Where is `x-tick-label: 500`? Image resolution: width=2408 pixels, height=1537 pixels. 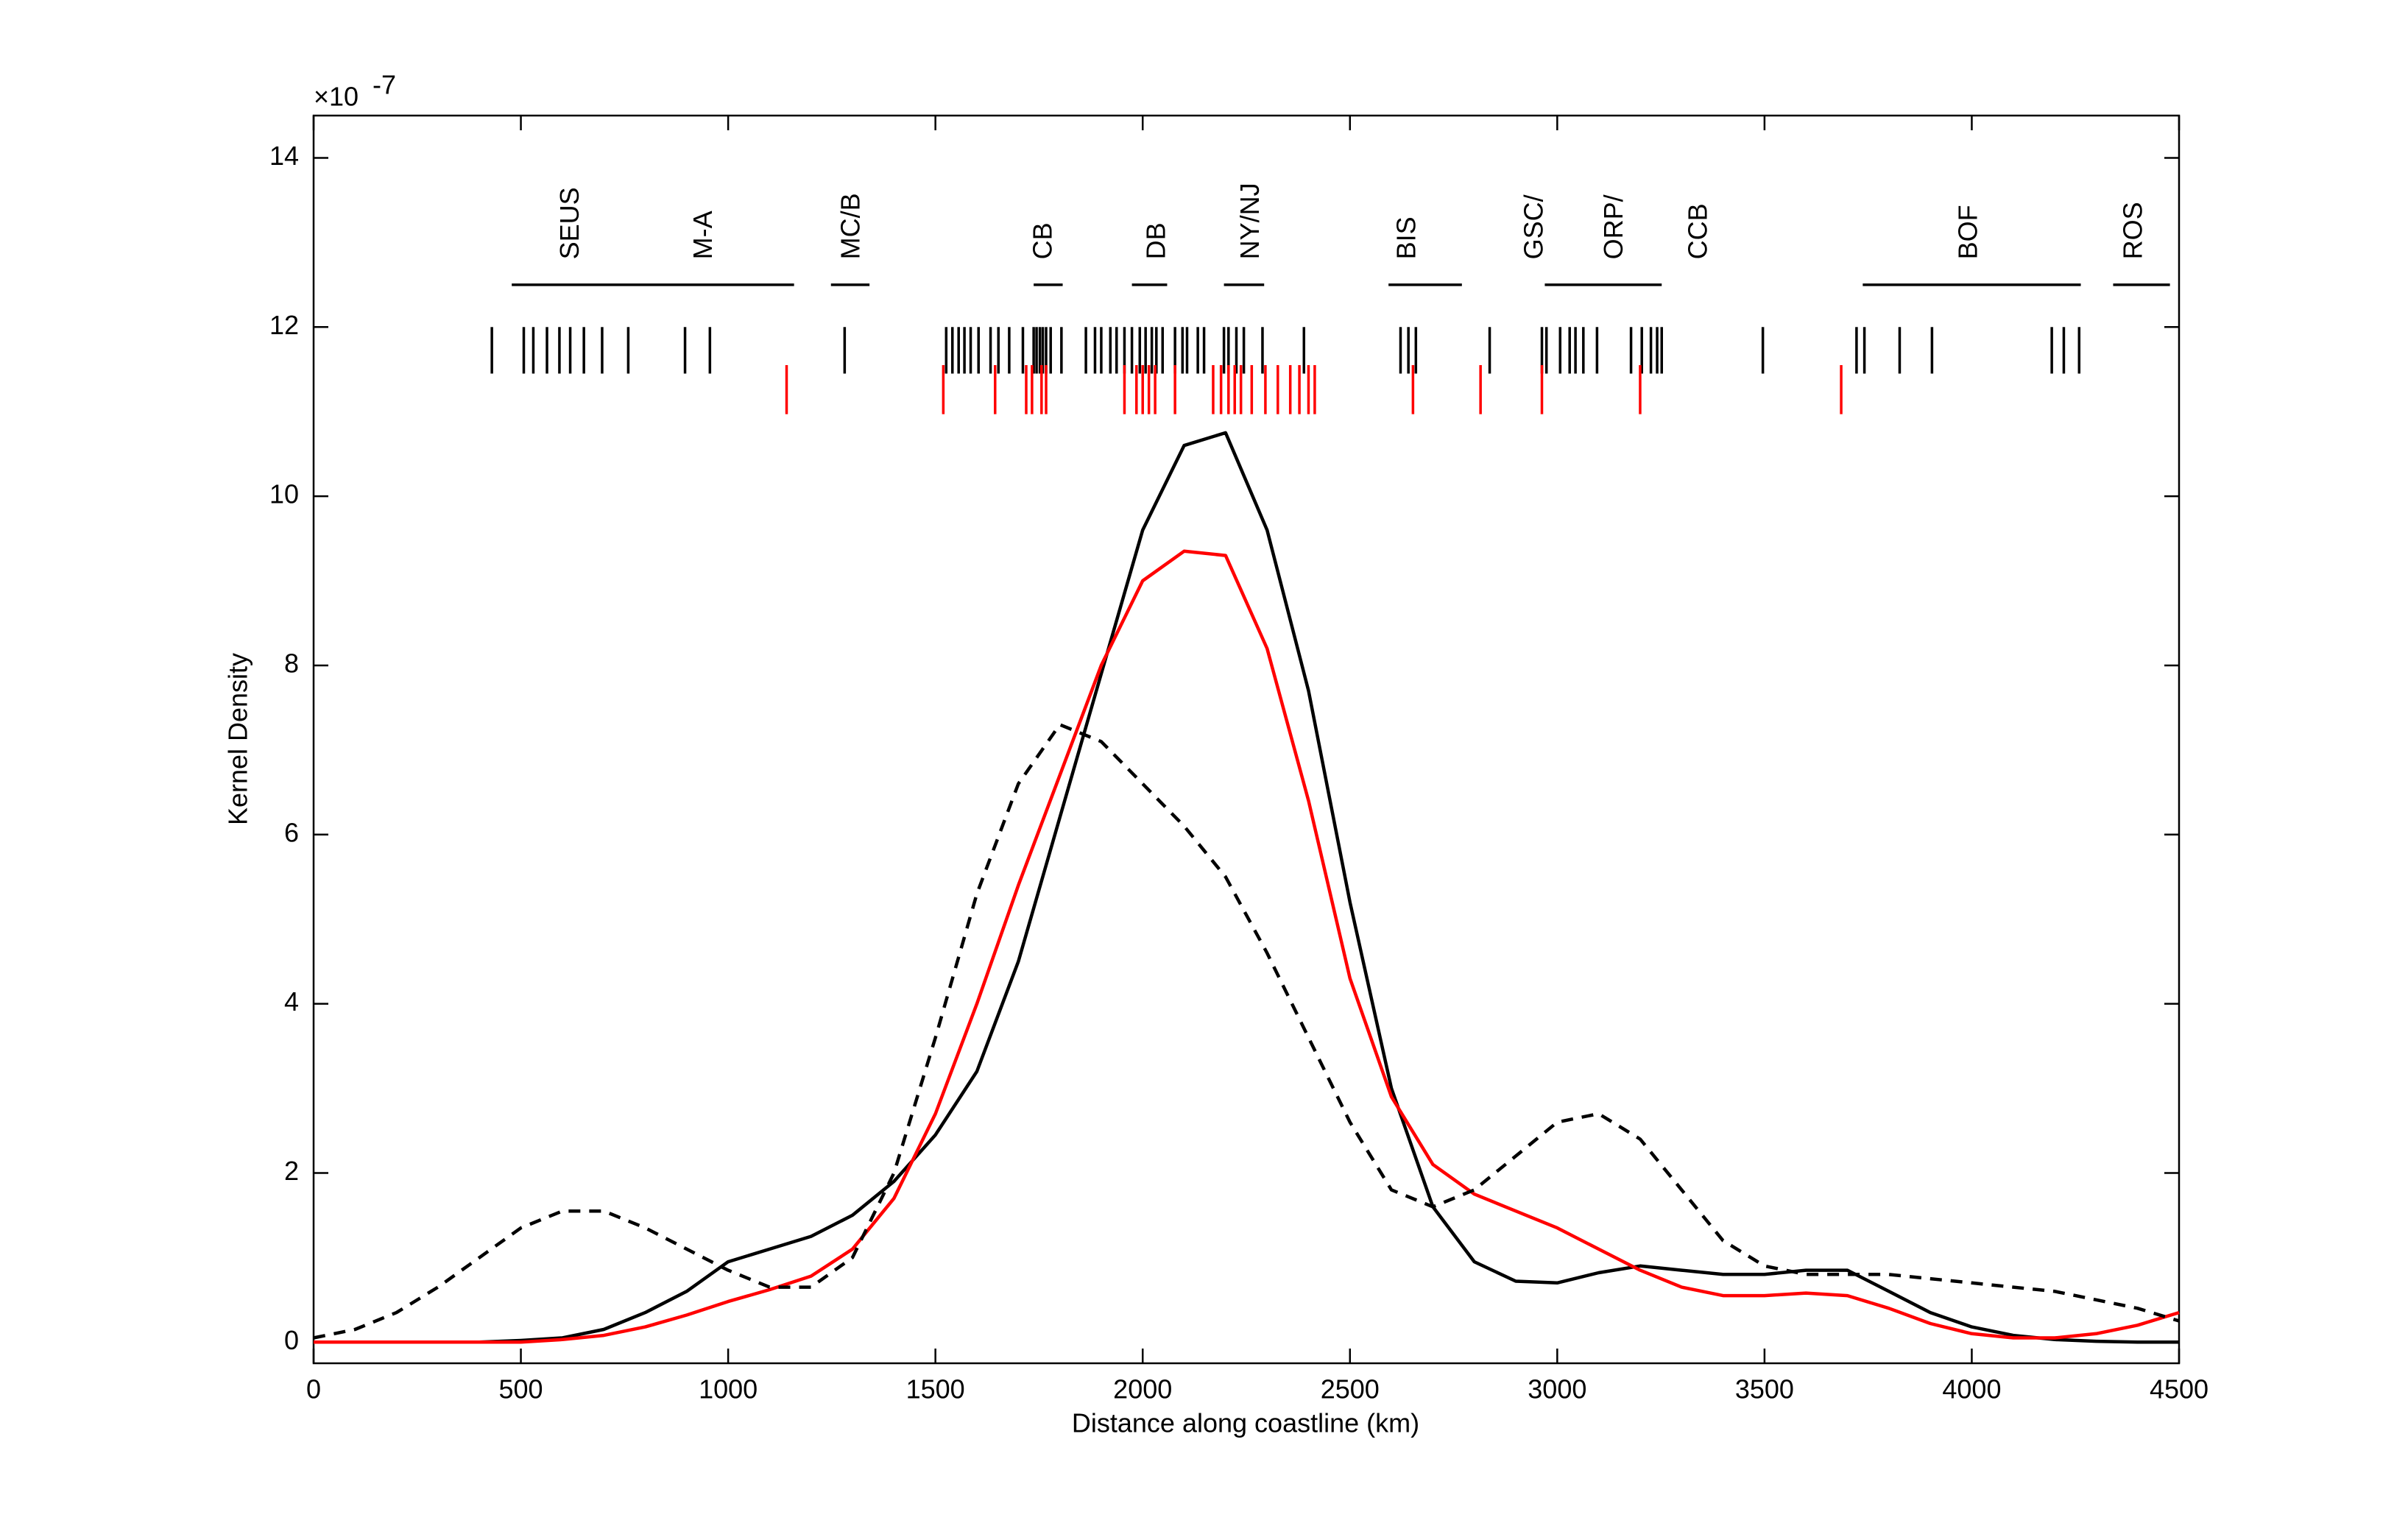 x-tick-label: 500 is located at coordinates (521, 1389).